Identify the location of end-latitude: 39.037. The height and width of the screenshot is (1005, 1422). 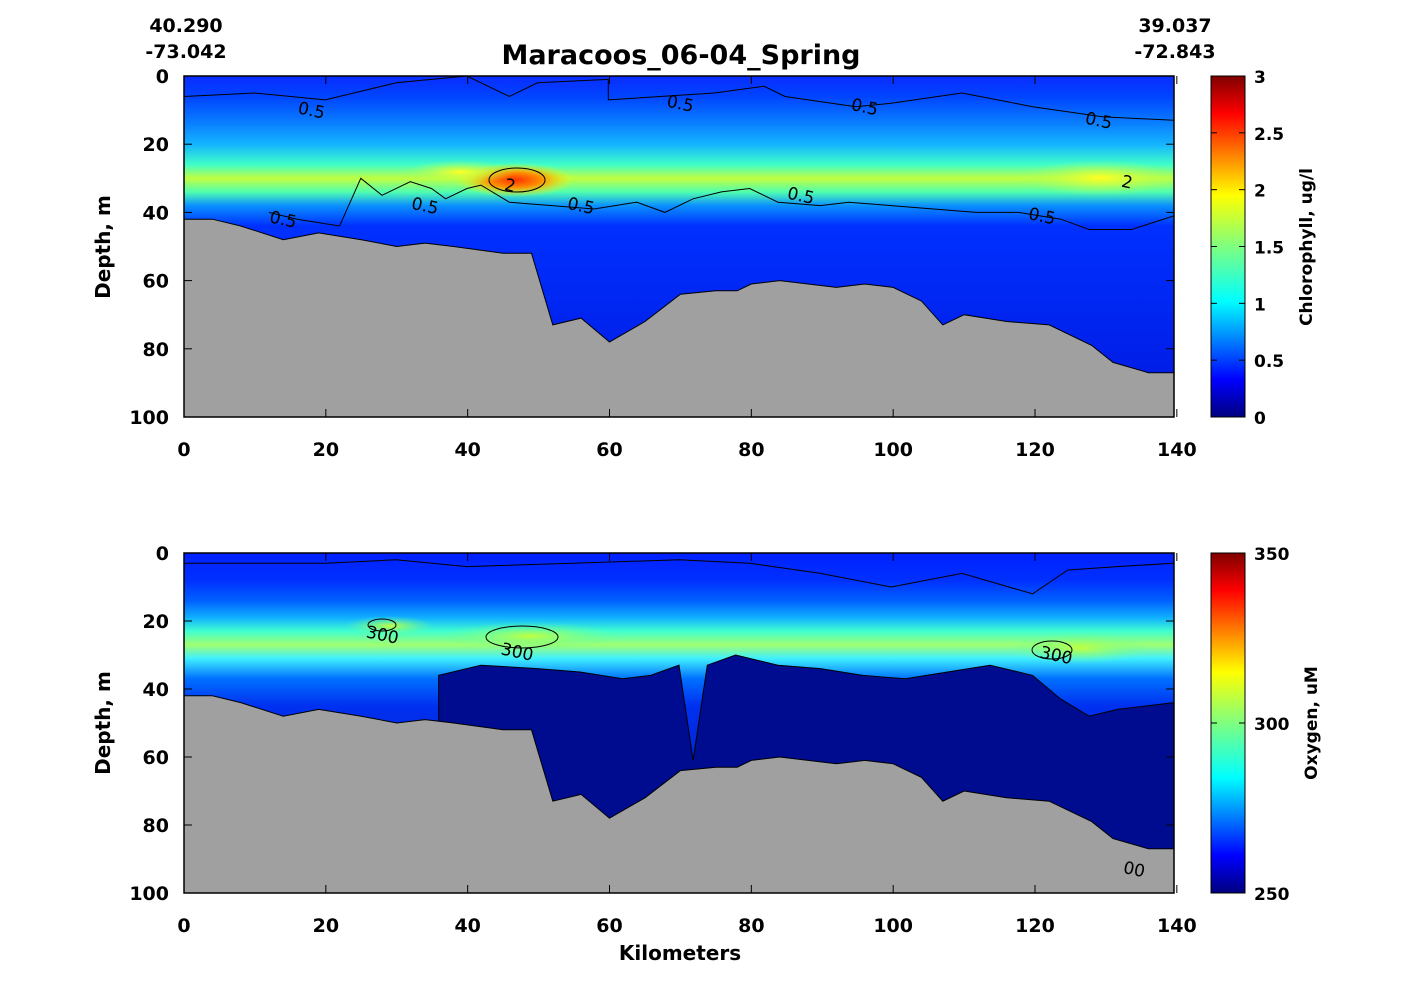
(1174, 26).